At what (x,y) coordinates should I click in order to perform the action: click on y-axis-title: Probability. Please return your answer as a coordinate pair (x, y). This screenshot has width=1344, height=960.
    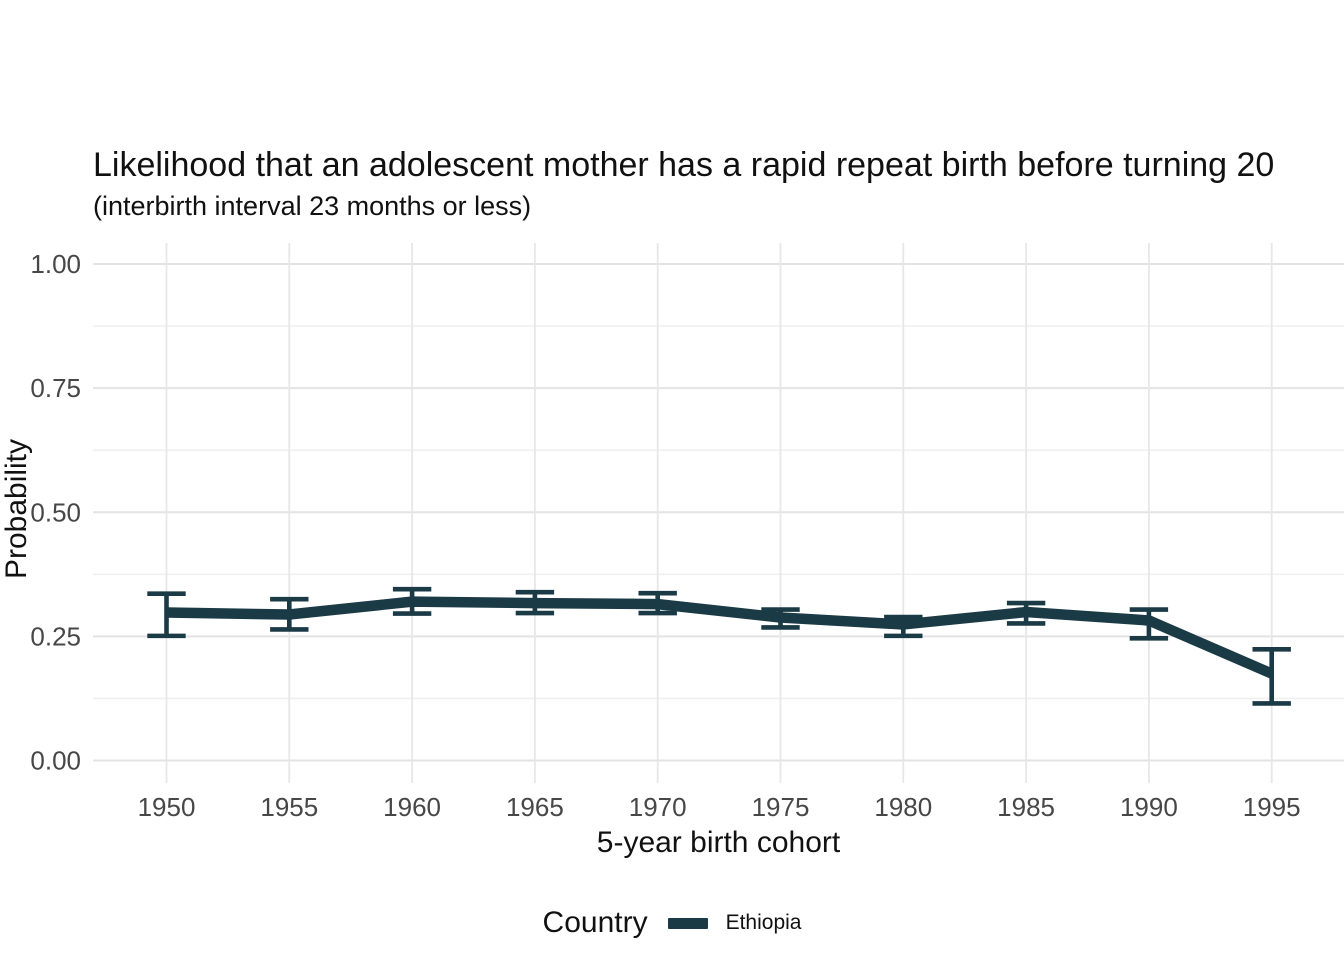
    Looking at the image, I should click on (16, 509).